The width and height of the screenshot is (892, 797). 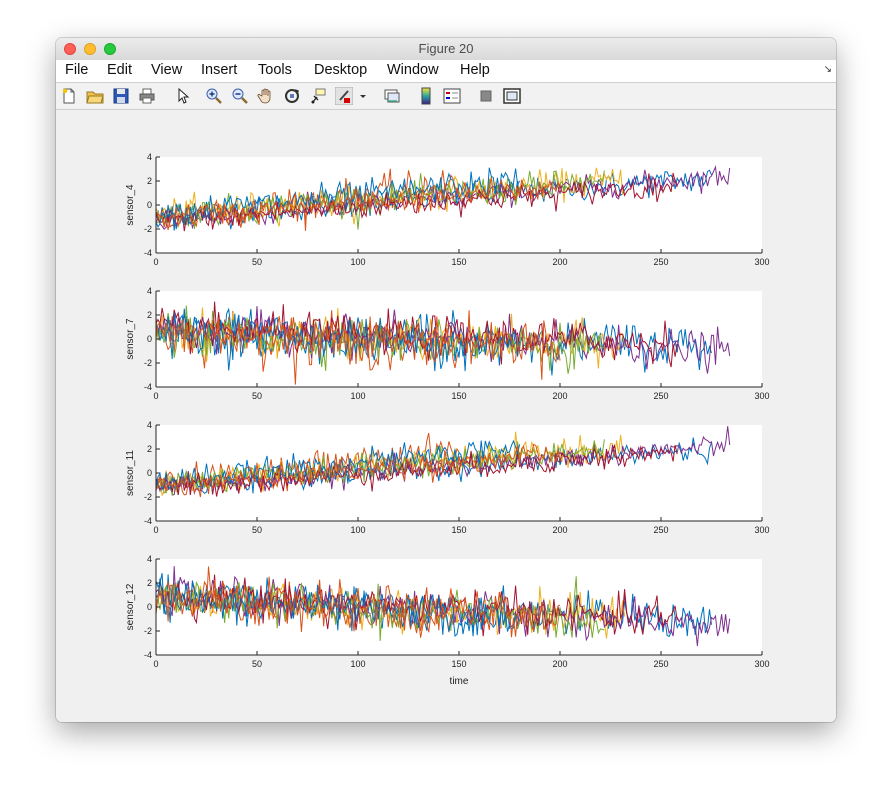 I want to click on print-icon, so click(x=147, y=96).